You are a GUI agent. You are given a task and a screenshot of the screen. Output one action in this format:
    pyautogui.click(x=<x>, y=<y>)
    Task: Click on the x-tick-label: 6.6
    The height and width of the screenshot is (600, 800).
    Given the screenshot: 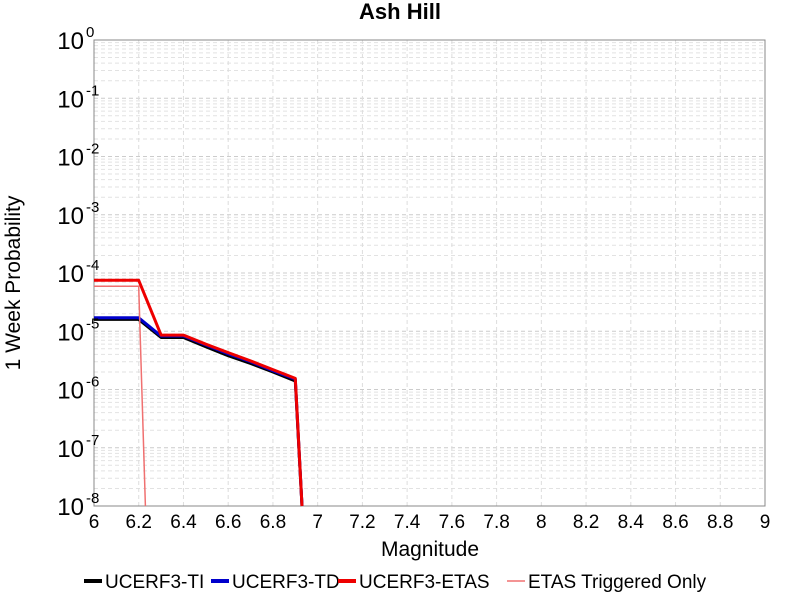 What is the action you would take?
    pyautogui.click(x=228, y=522)
    